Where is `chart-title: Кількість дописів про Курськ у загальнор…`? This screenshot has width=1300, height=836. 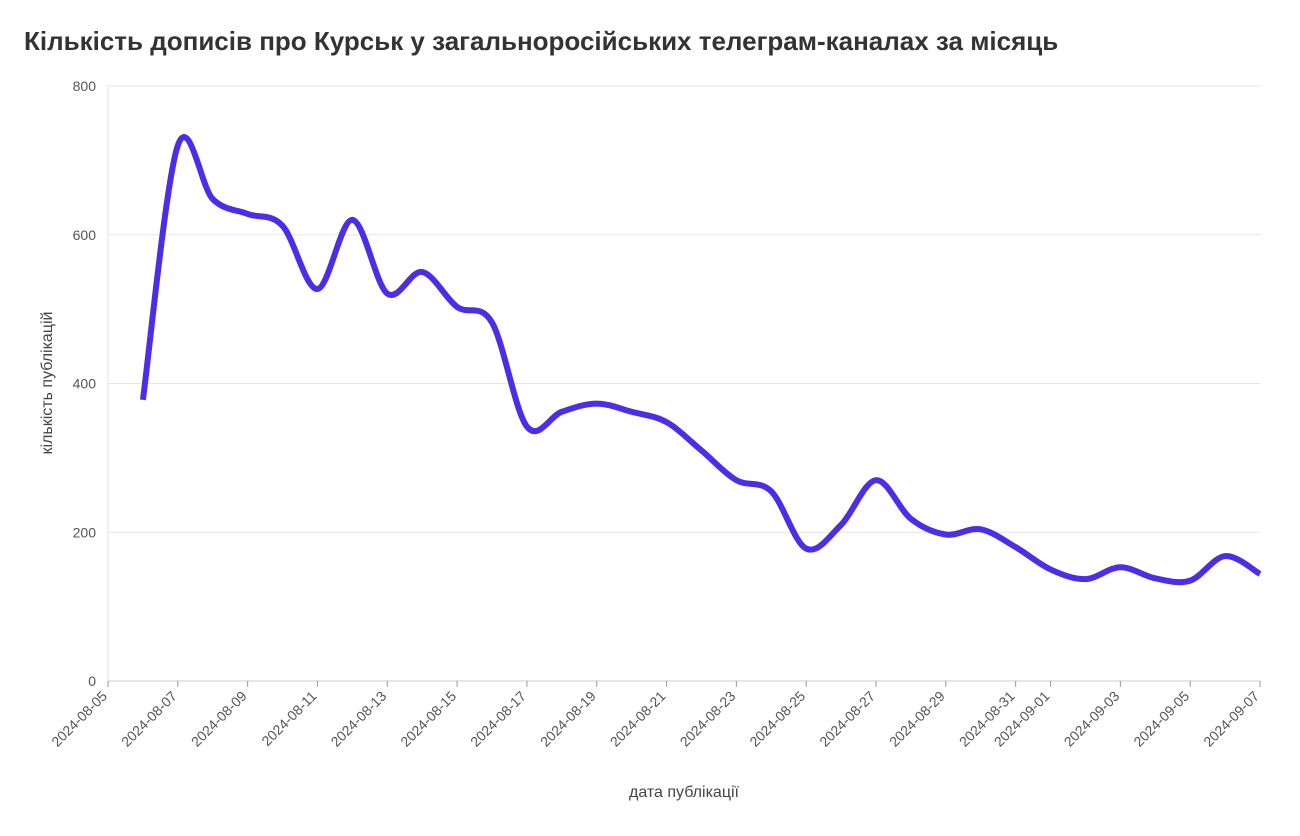
chart-title: Кількість дописів про Курськ у загальнор… is located at coordinates (541, 41).